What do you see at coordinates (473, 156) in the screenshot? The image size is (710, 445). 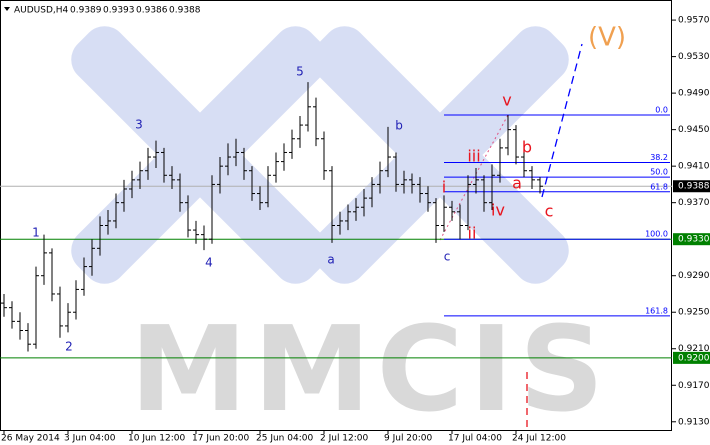 I see `wave-label: iii` at bounding box center [473, 156].